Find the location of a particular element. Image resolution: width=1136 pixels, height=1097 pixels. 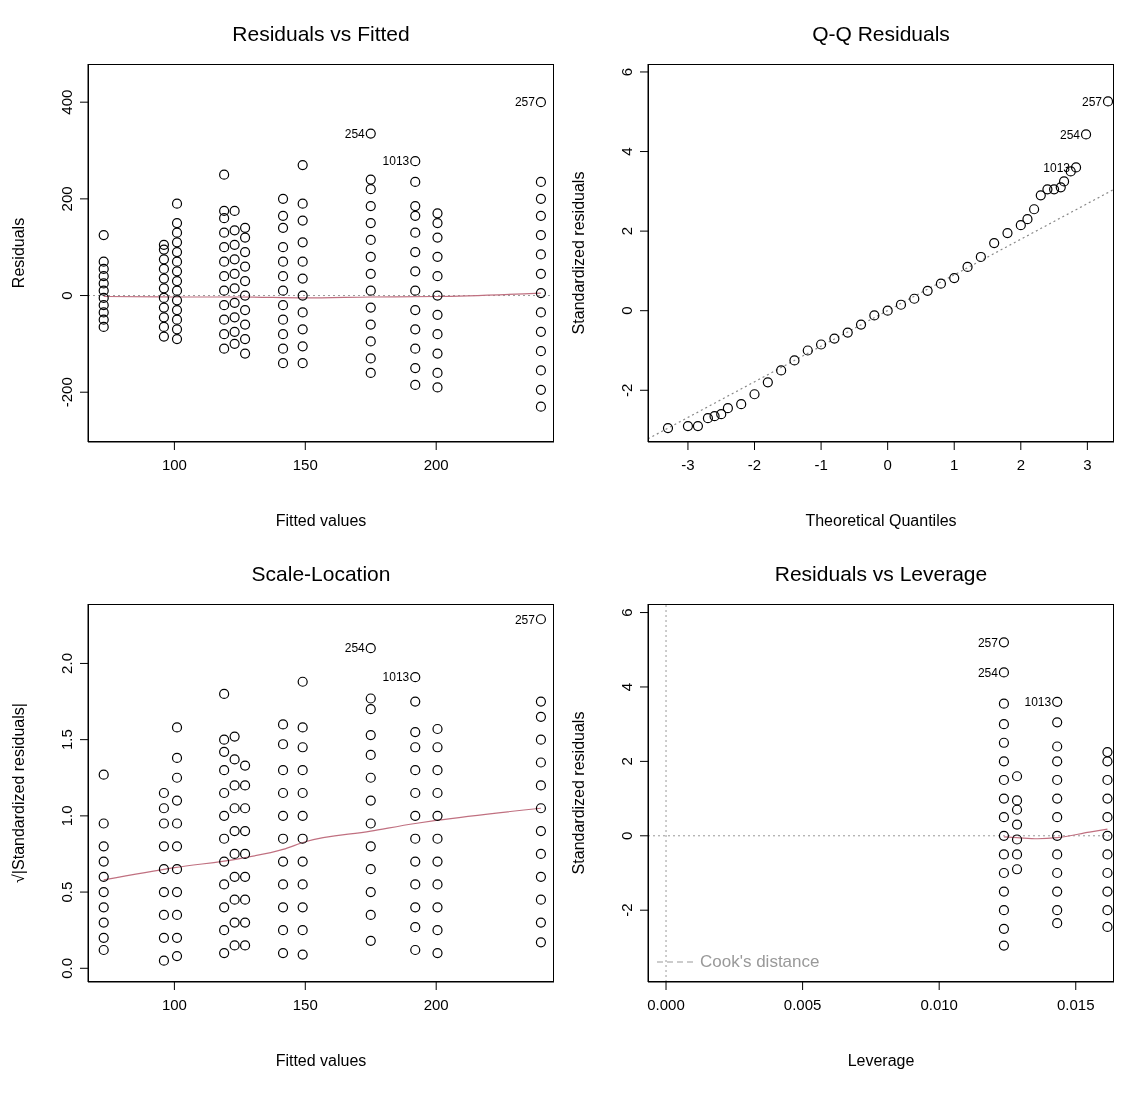

y-tick-label: 4 is located at coordinates (626, 687).